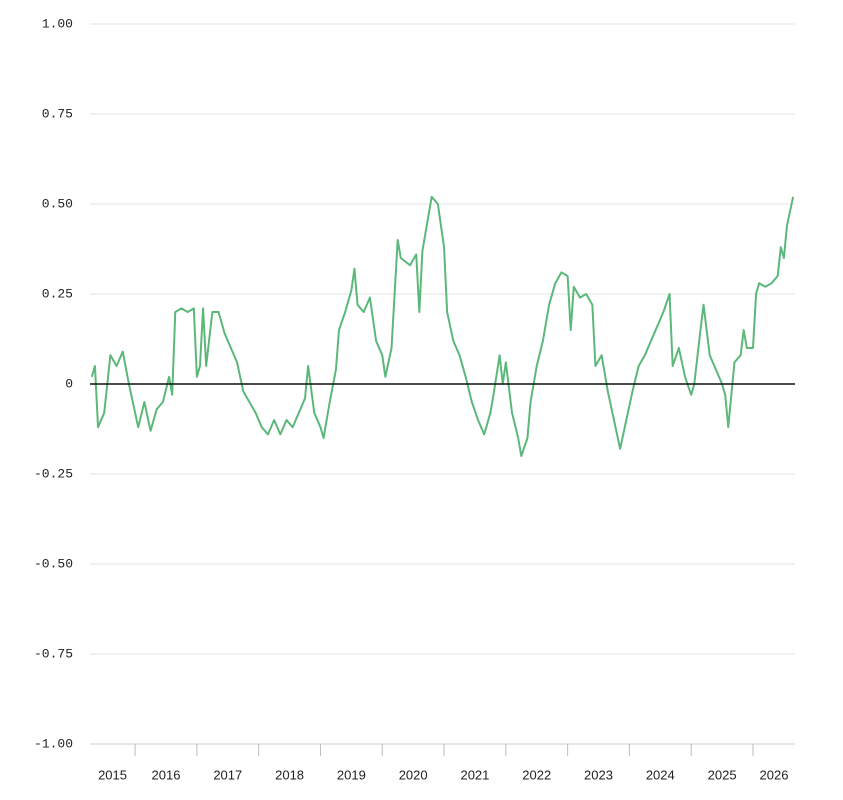  I want to click on x-tick-label: 2015, so click(112, 774).